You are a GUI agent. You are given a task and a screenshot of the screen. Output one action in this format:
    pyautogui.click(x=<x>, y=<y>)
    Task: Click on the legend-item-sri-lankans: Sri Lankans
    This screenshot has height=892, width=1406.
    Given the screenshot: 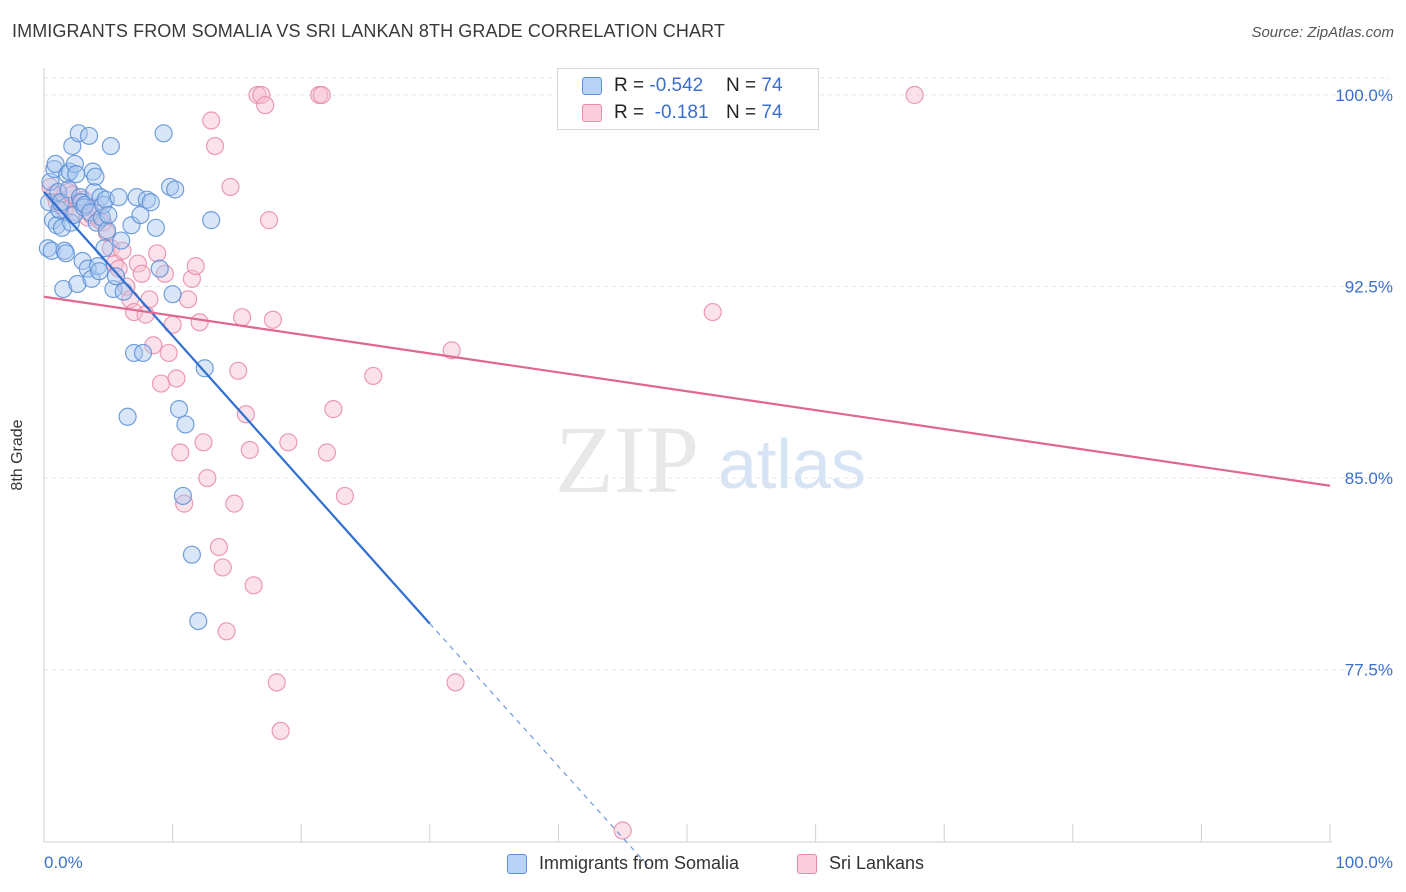 What is the action you would take?
    pyautogui.click(x=860, y=863)
    